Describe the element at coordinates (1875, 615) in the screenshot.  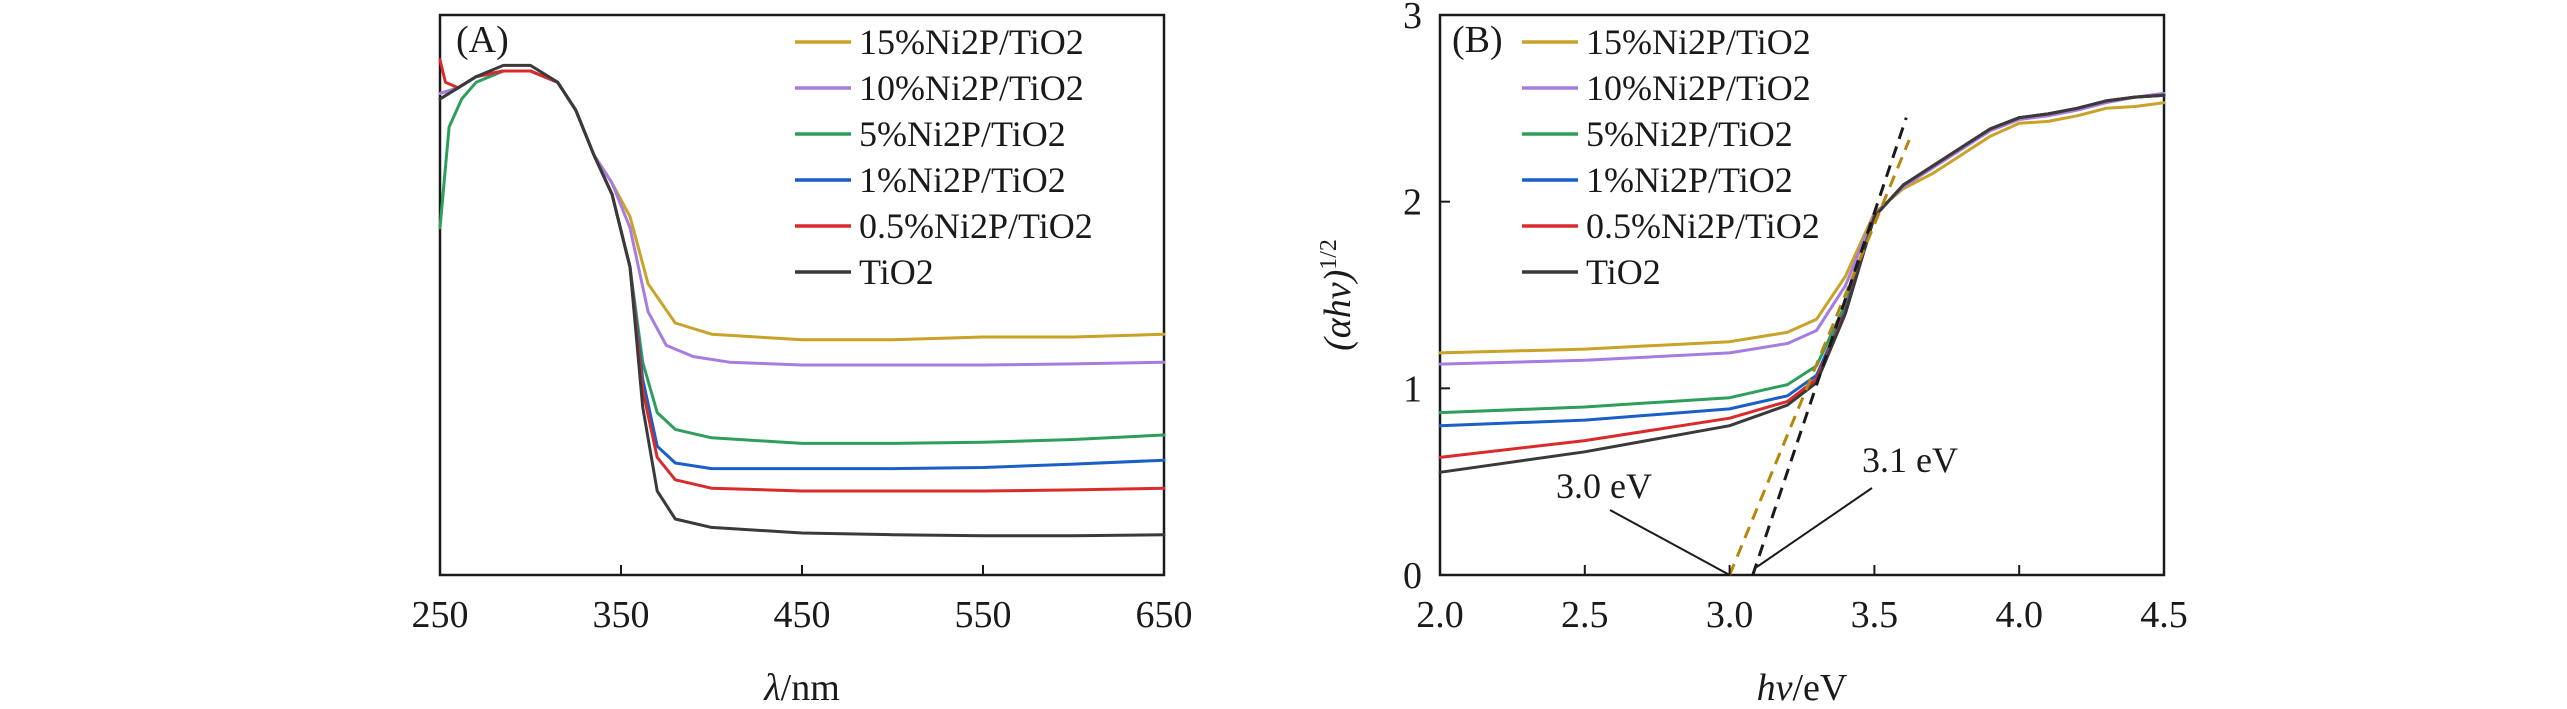
I see `panel-b-x-tick-label-3: 3.5` at that location.